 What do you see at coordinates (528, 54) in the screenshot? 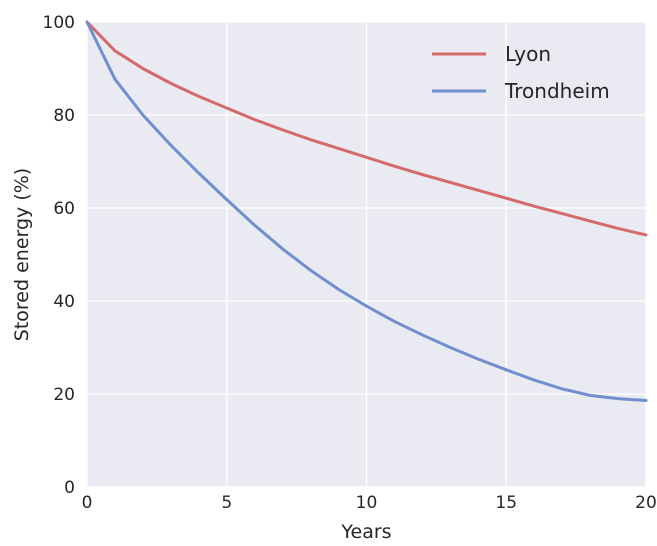
I see `legend-label-lyon: Lyon` at bounding box center [528, 54].